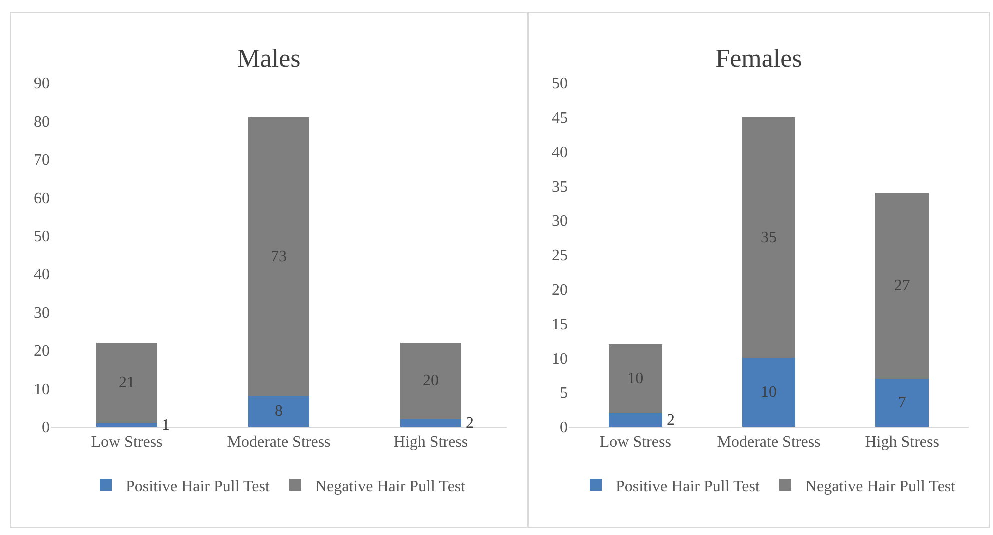 The width and height of the screenshot is (993, 535). I want to click on data-label: 1, so click(166, 425).